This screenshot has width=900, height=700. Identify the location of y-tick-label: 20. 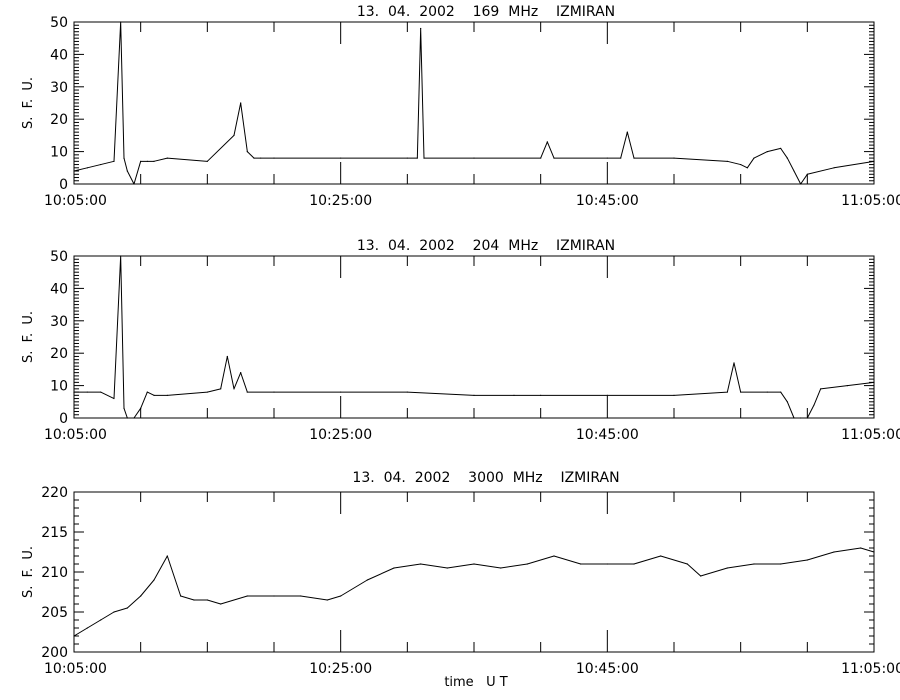
(59, 354).